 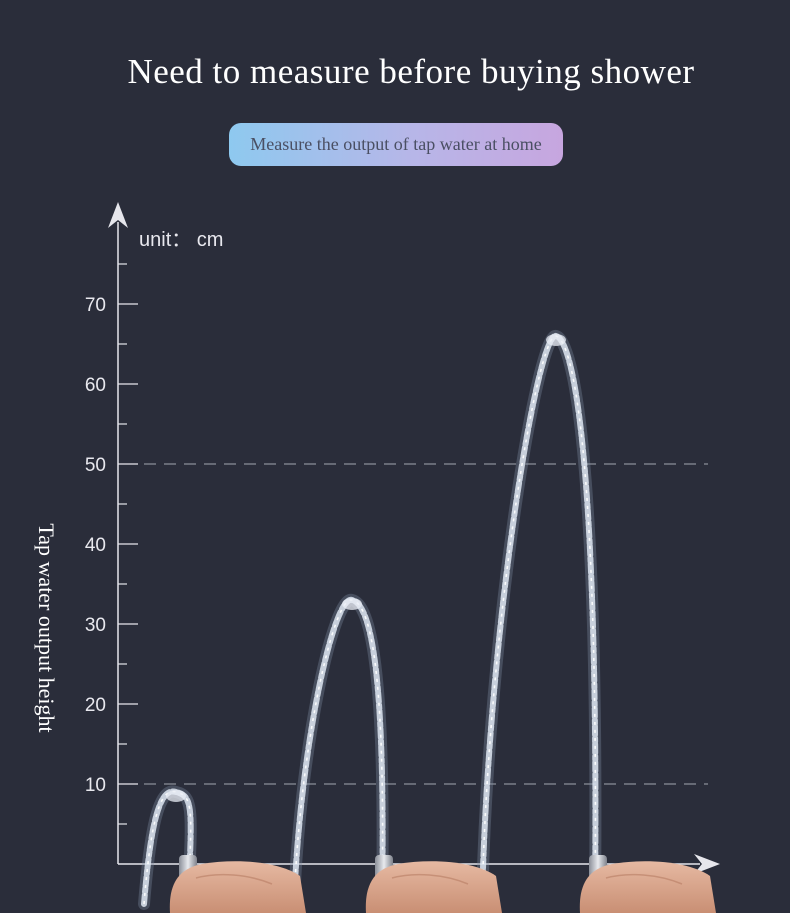 I want to click on y-tick-label: 10, so click(x=95, y=785).